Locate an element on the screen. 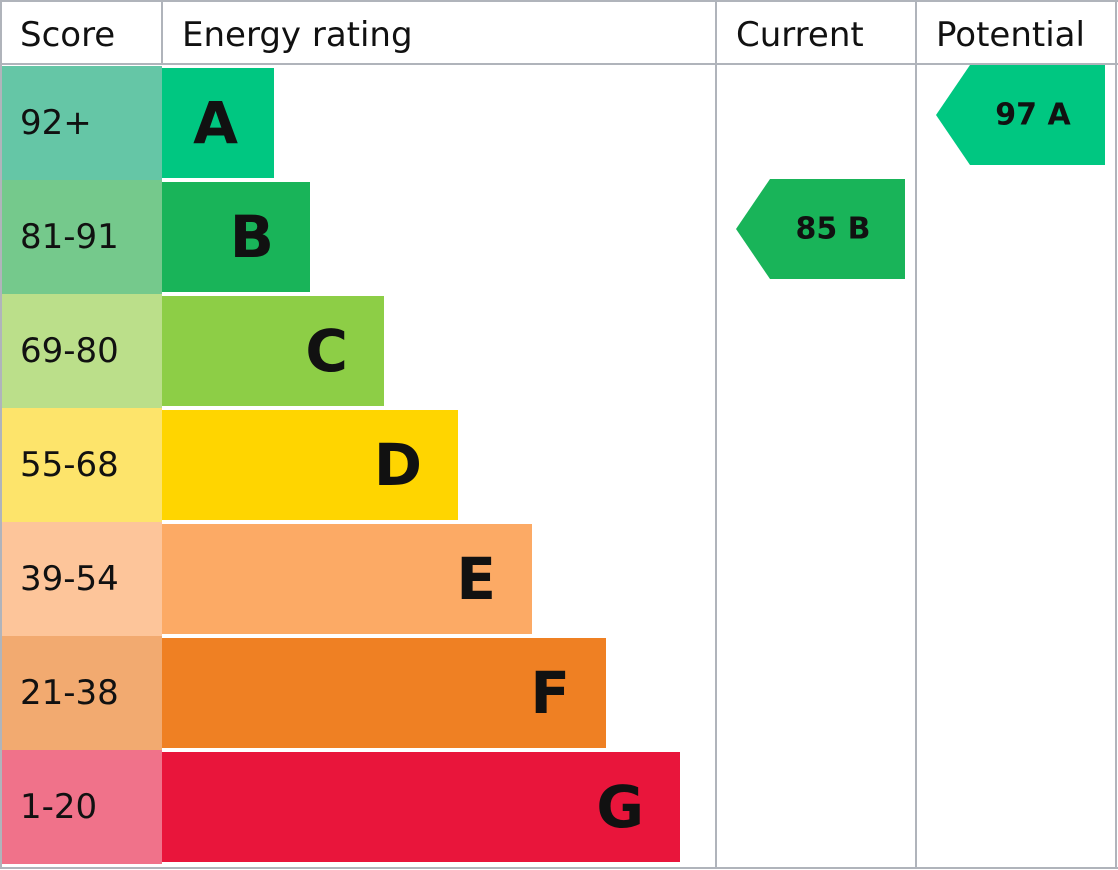 The height and width of the screenshot is (870, 1118). rating-letter: A is located at coordinates (215, 123).